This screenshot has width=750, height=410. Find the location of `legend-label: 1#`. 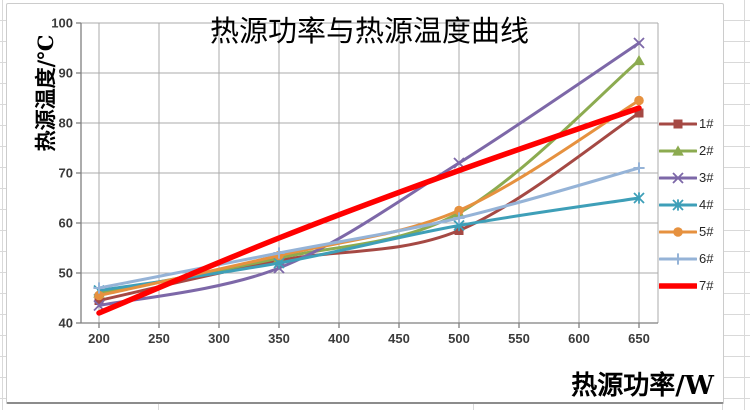

legend-label: 1# is located at coordinates (706, 123).